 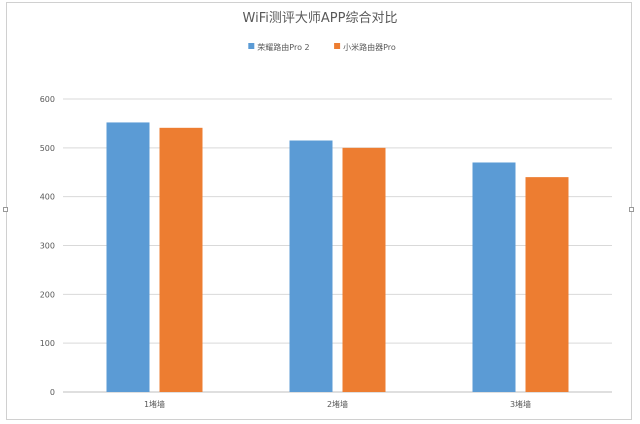 I want to click on x-tick-label: 3堵墙, so click(x=520, y=404).